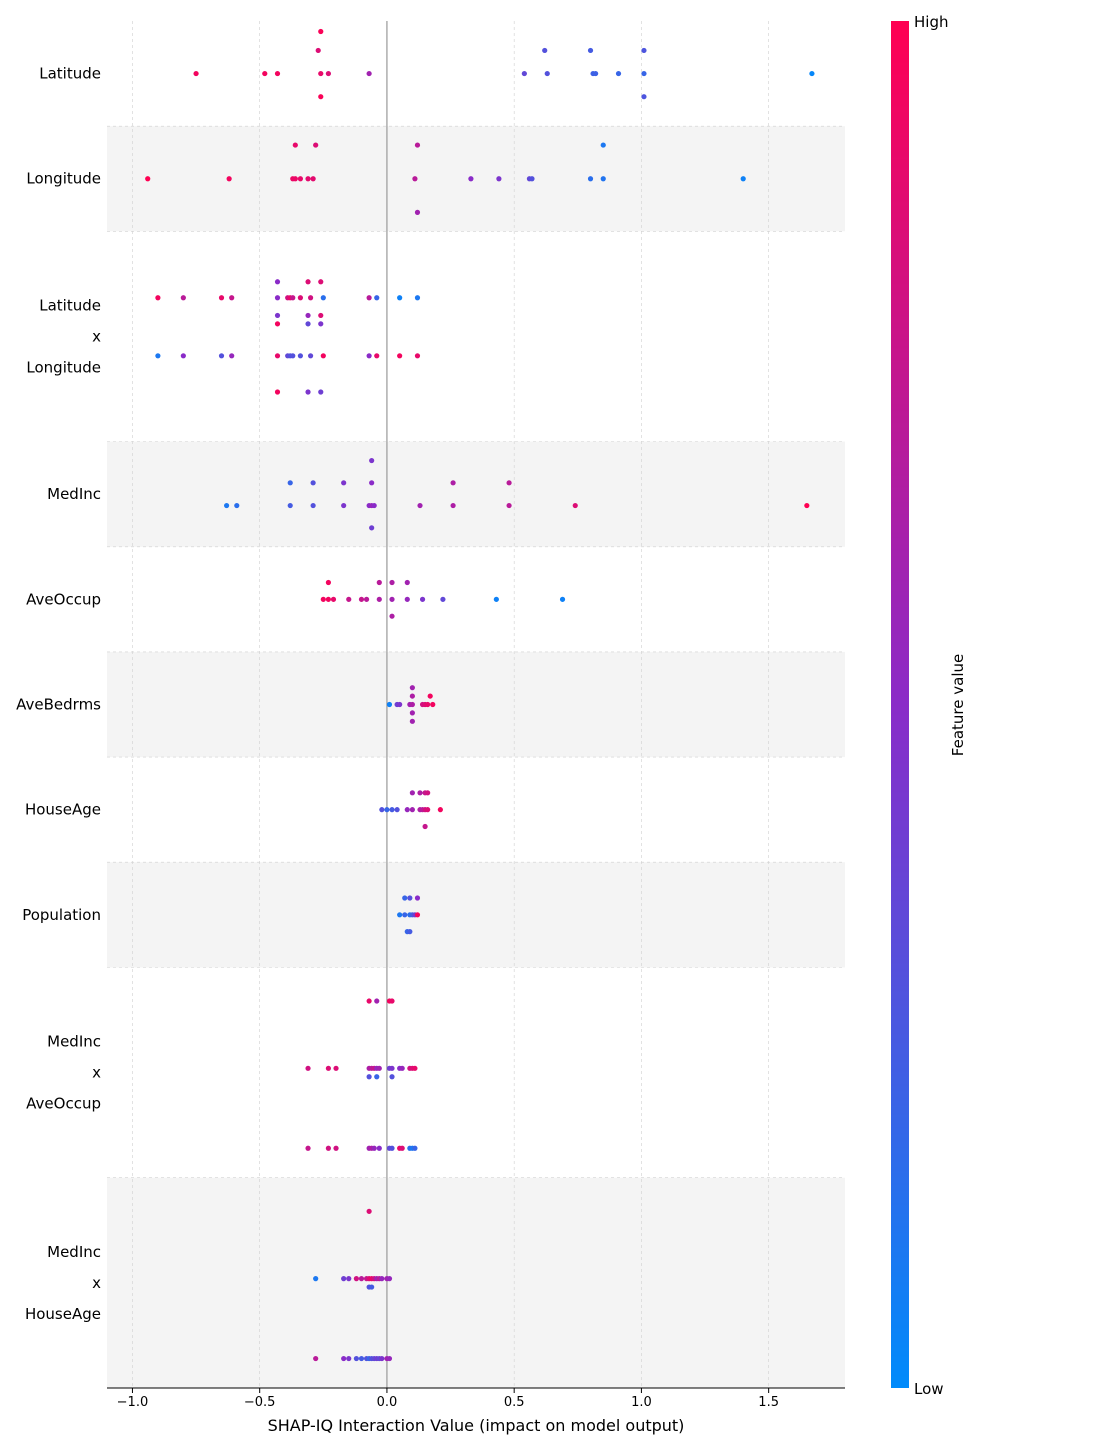  What do you see at coordinates (58, 705) in the screenshot?
I see `row-label: AveBedrms` at bounding box center [58, 705].